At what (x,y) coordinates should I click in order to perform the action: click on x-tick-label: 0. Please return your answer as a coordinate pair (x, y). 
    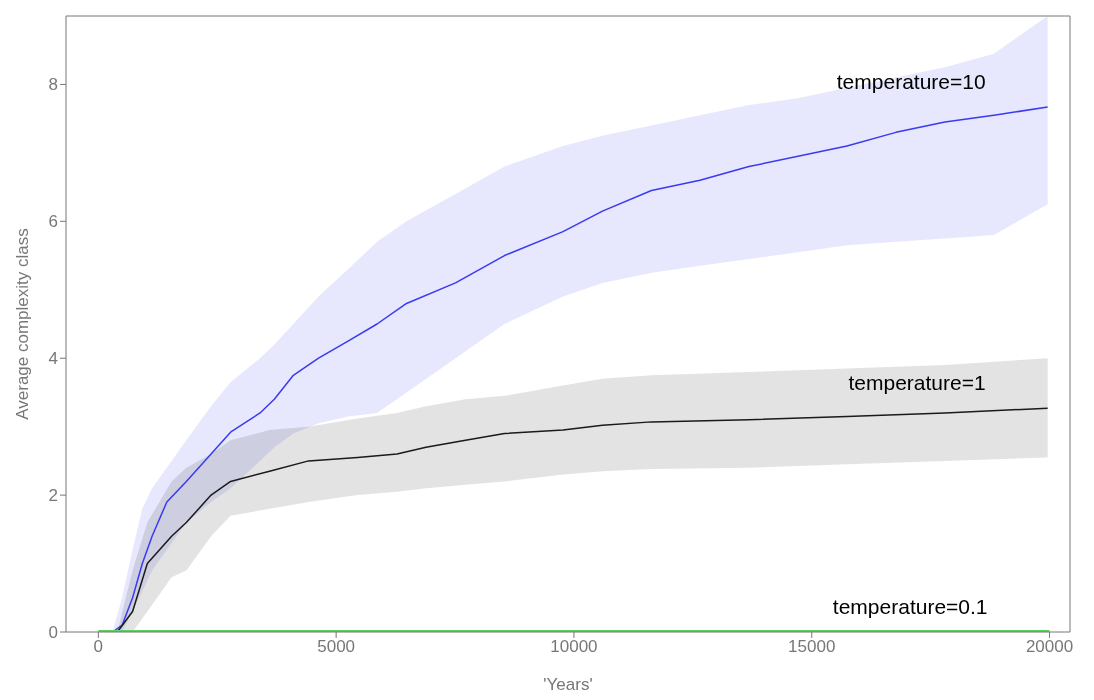
    Looking at the image, I should click on (98, 647).